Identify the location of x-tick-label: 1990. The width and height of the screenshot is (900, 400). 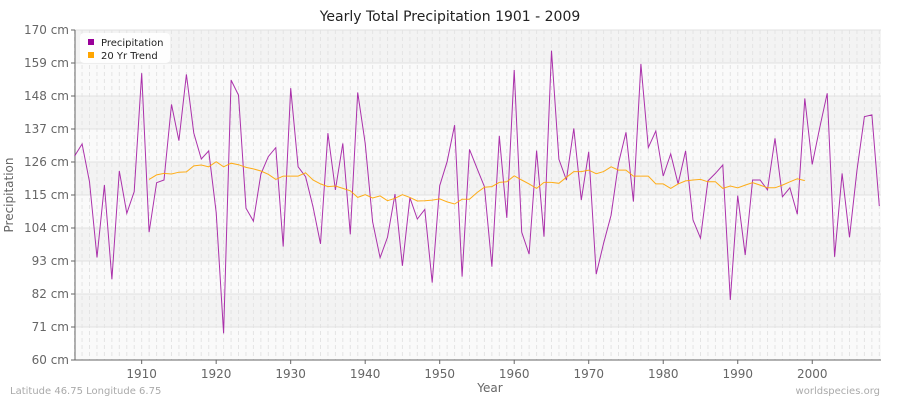
(737, 374).